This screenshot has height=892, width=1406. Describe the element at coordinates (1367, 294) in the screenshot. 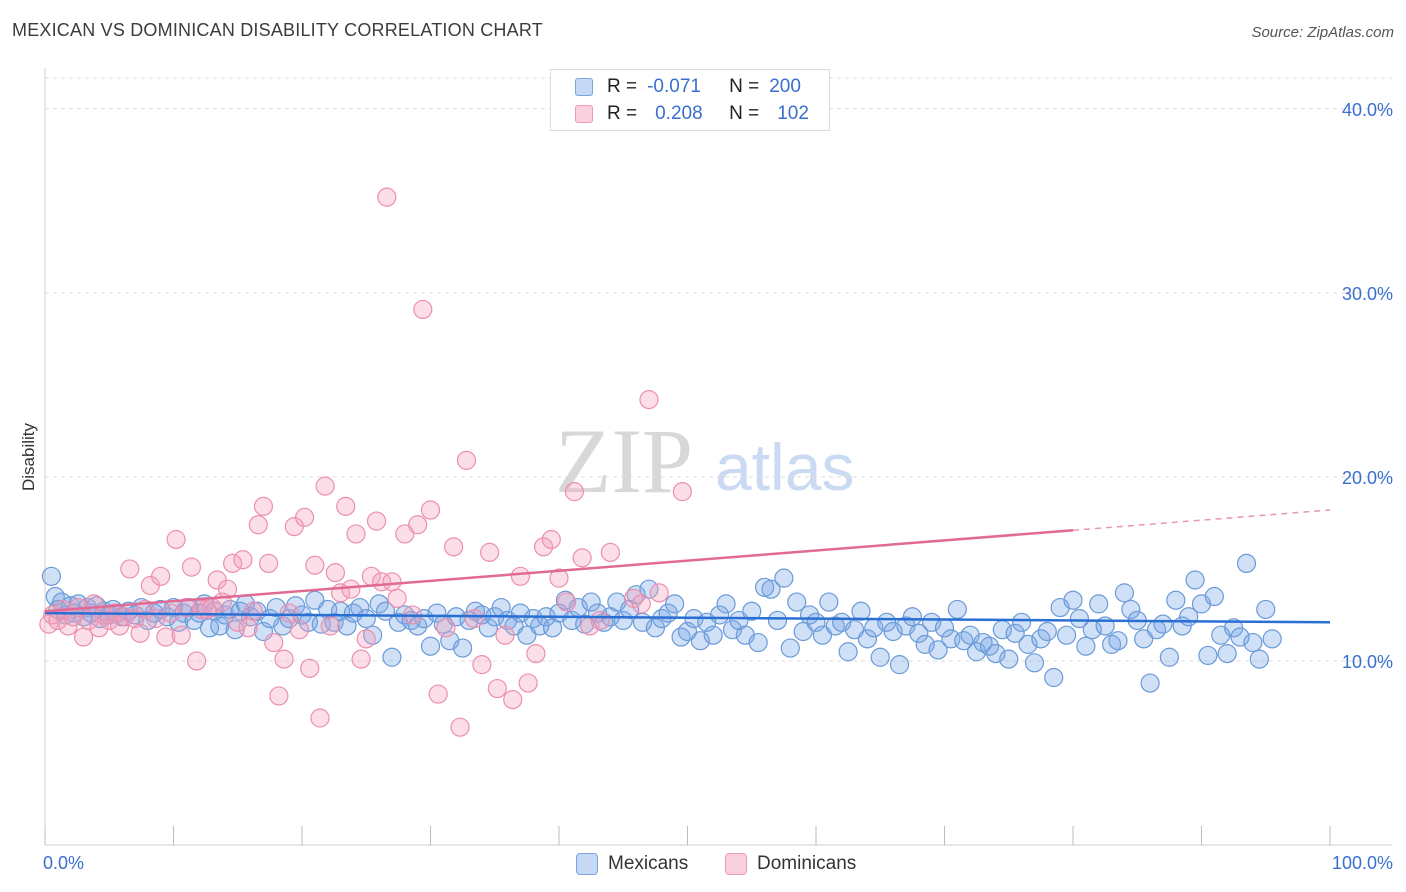

I see `y-tick-label: 30.0%` at that location.